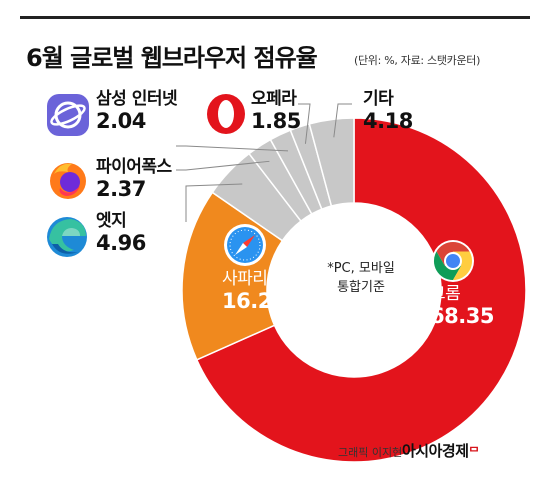  Describe the element at coordinates (121, 242) in the screenshot. I see `label-edge-value: 4.96` at that location.